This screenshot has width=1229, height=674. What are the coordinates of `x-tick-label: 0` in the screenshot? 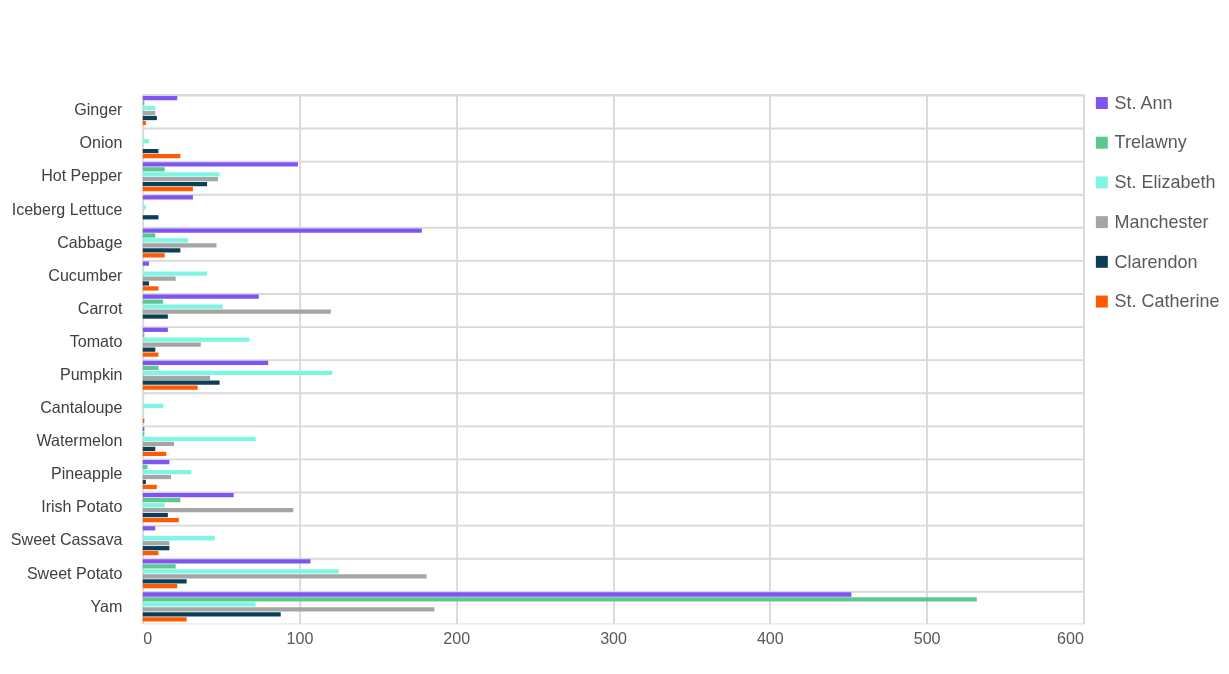 It's located at (148, 637).